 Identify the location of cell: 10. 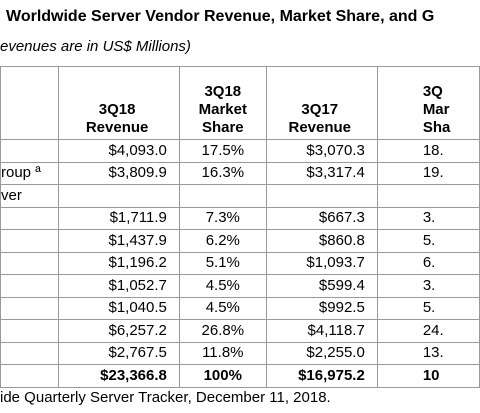
(428, 376).